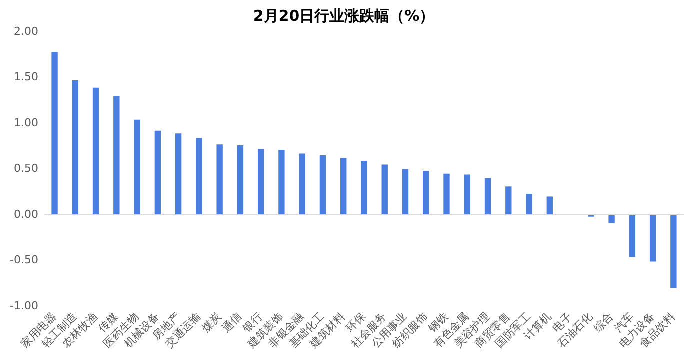 The image size is (692, 359). I want to click on y-tick-label: 1.50, so click(26, 77).